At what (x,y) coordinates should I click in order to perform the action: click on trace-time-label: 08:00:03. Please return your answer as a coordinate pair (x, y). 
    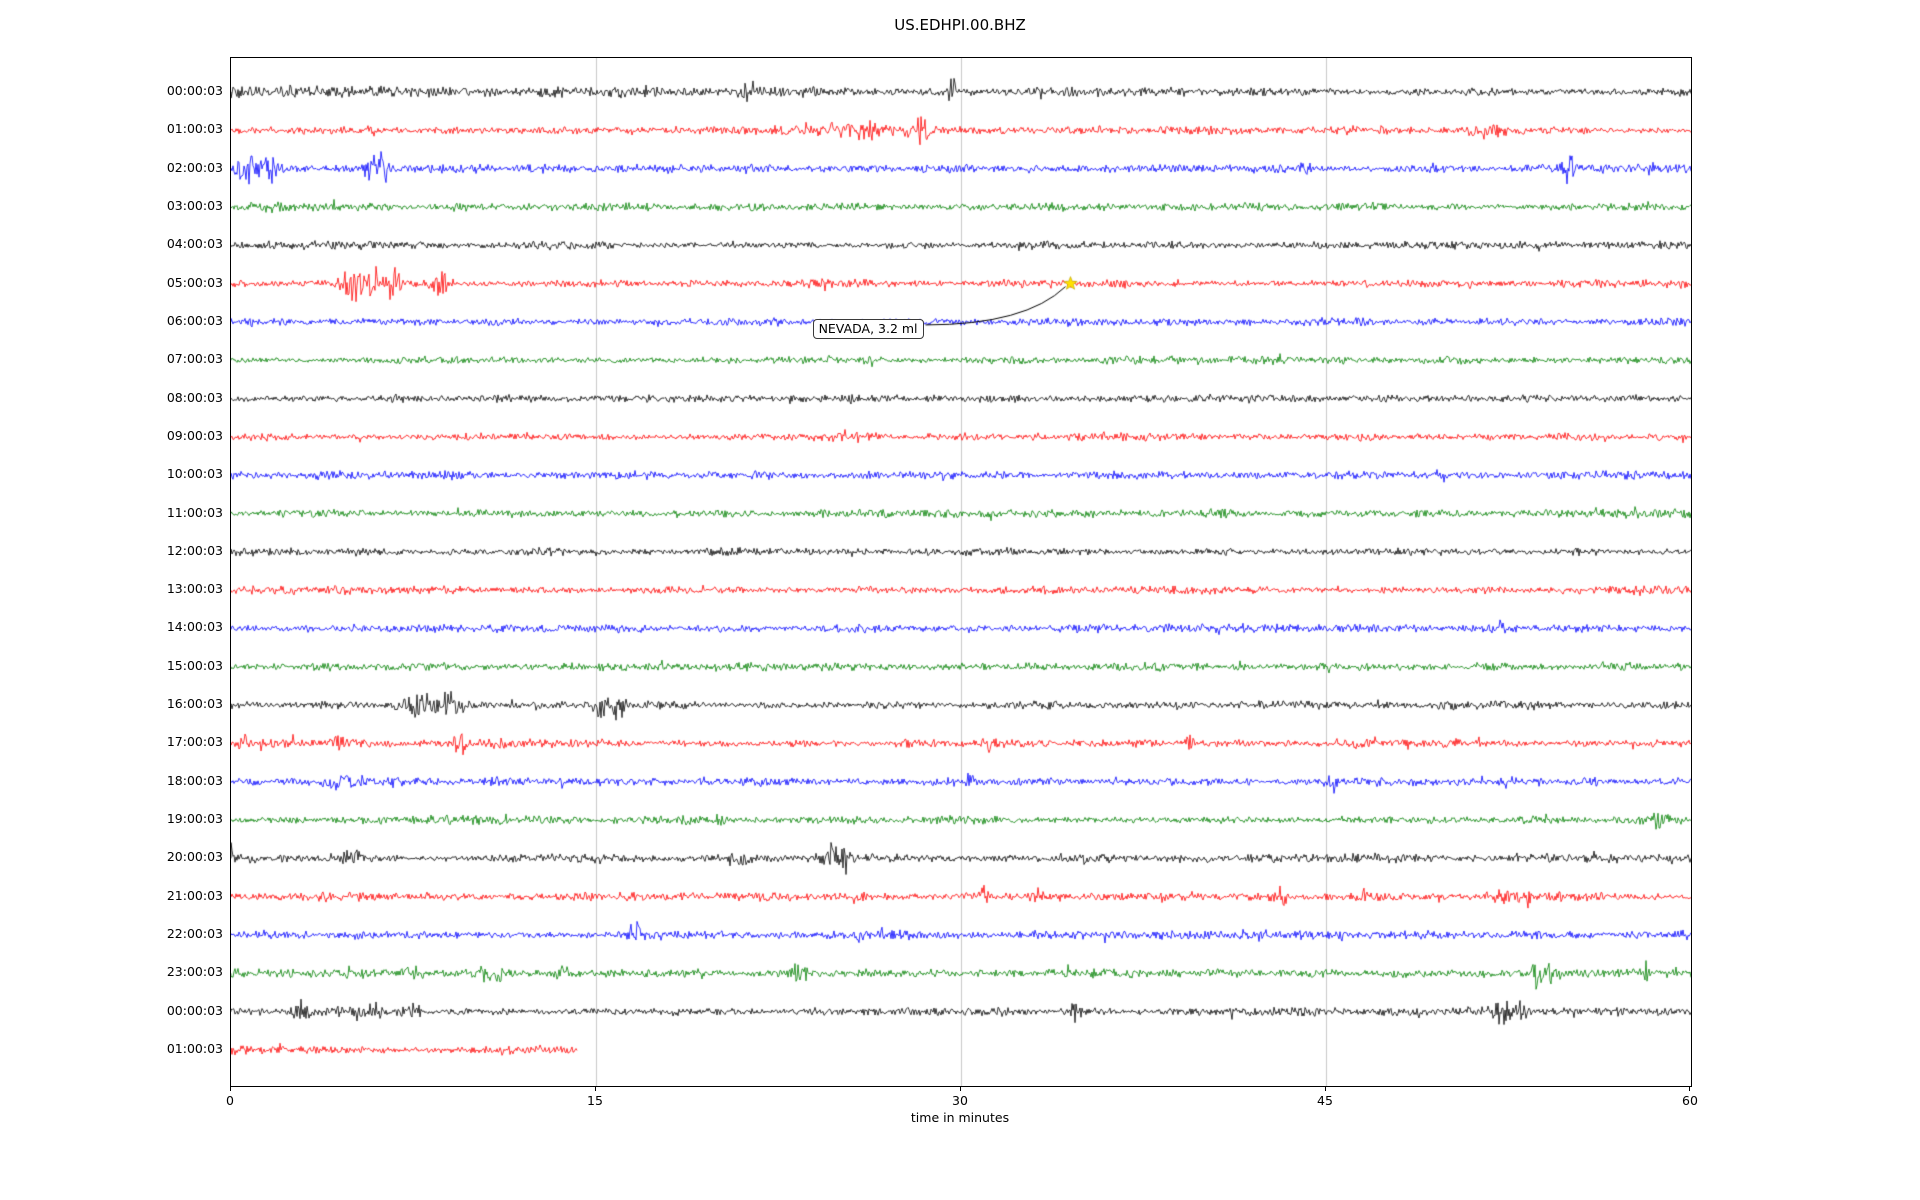
    Looking at the image, I should click on (194, 397).